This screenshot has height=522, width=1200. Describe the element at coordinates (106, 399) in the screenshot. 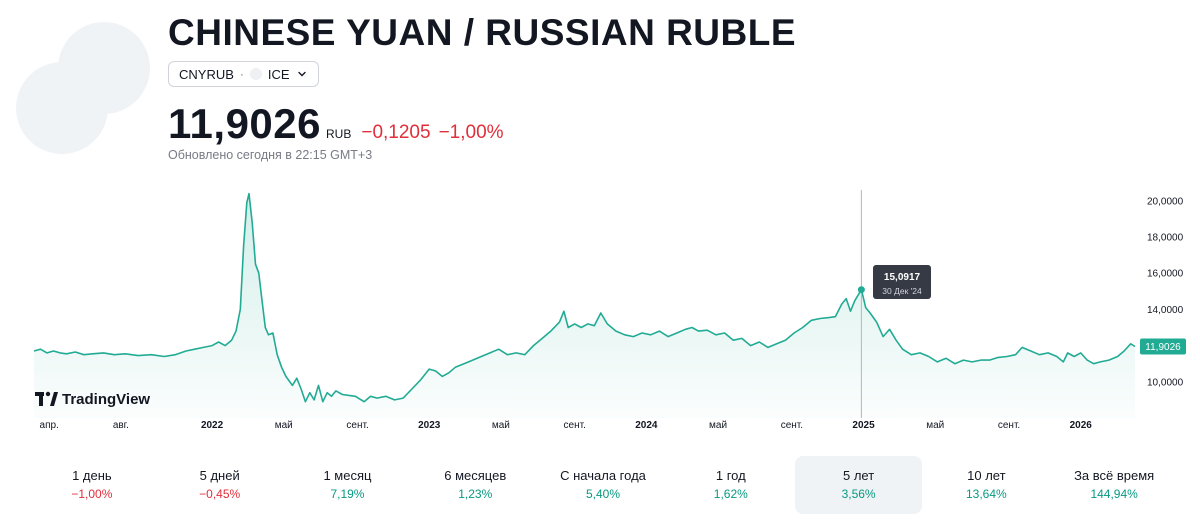

I see `tradingview-wordmark: TradingView` at that location.